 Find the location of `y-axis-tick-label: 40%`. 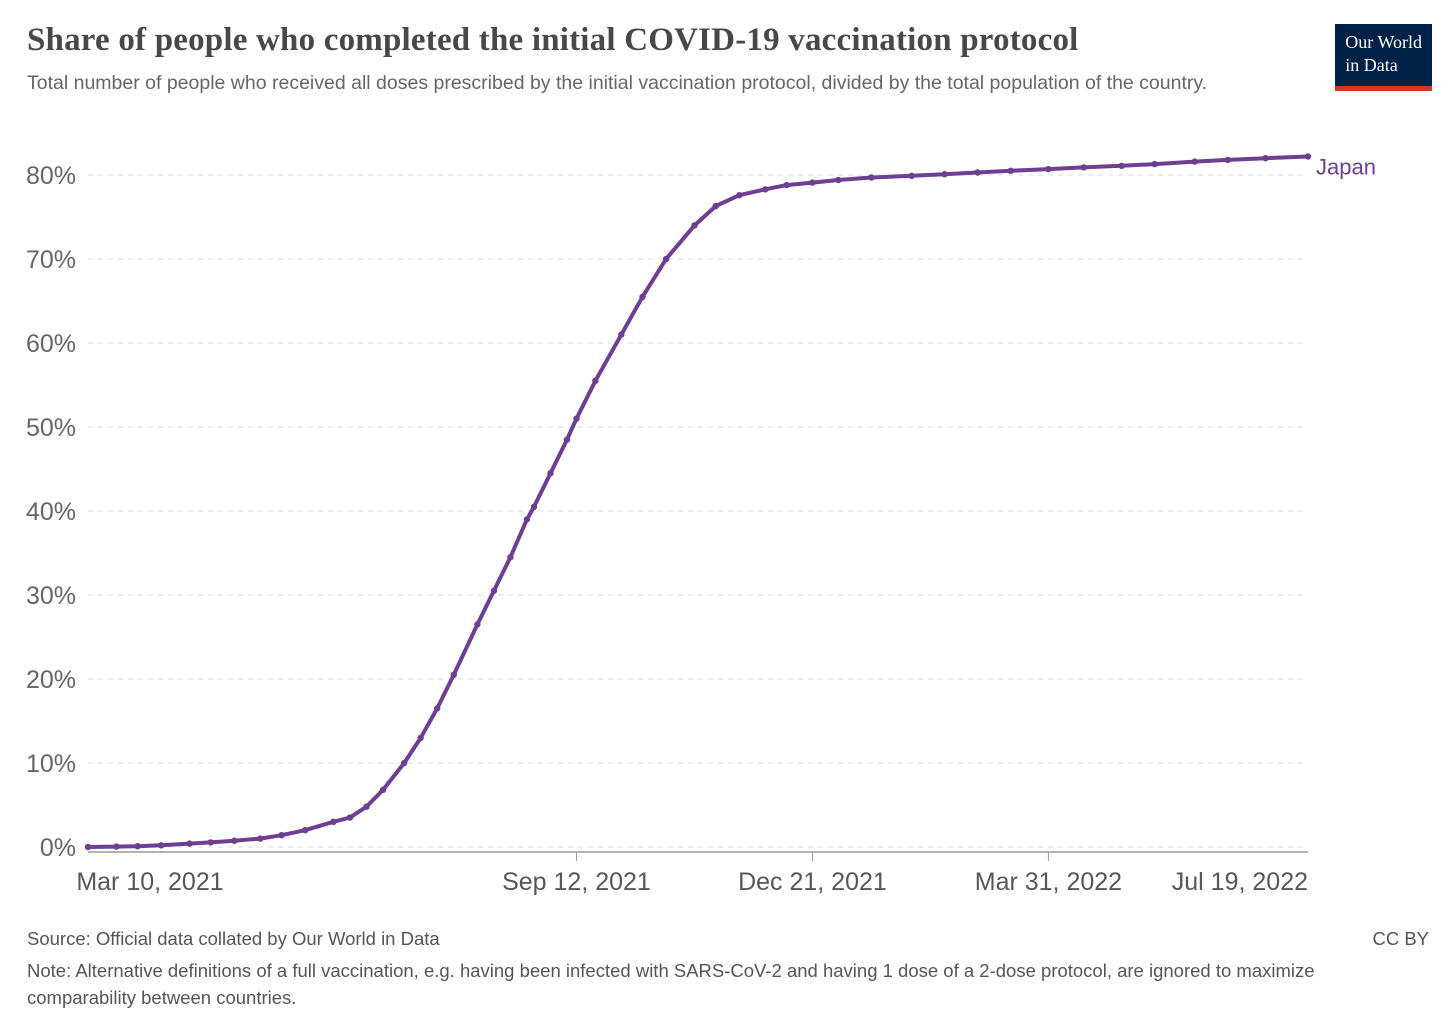

y-axis-tick-label: 40% is located at coordinates (51, 512).